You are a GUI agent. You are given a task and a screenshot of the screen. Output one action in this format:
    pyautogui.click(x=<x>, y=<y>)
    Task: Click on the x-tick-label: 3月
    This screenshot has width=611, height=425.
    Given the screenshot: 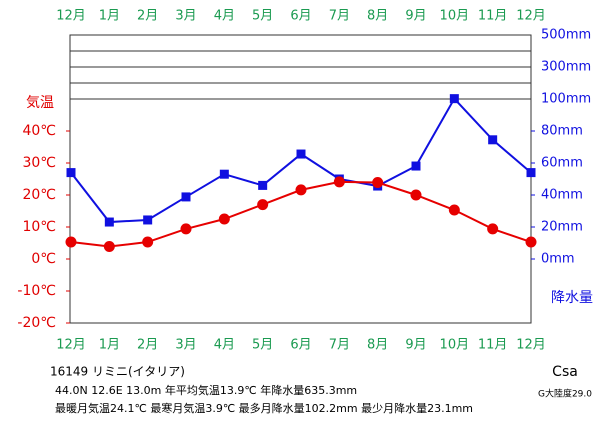 What is the action you would take?
    pyautogui.click(x=185, y=345)
    